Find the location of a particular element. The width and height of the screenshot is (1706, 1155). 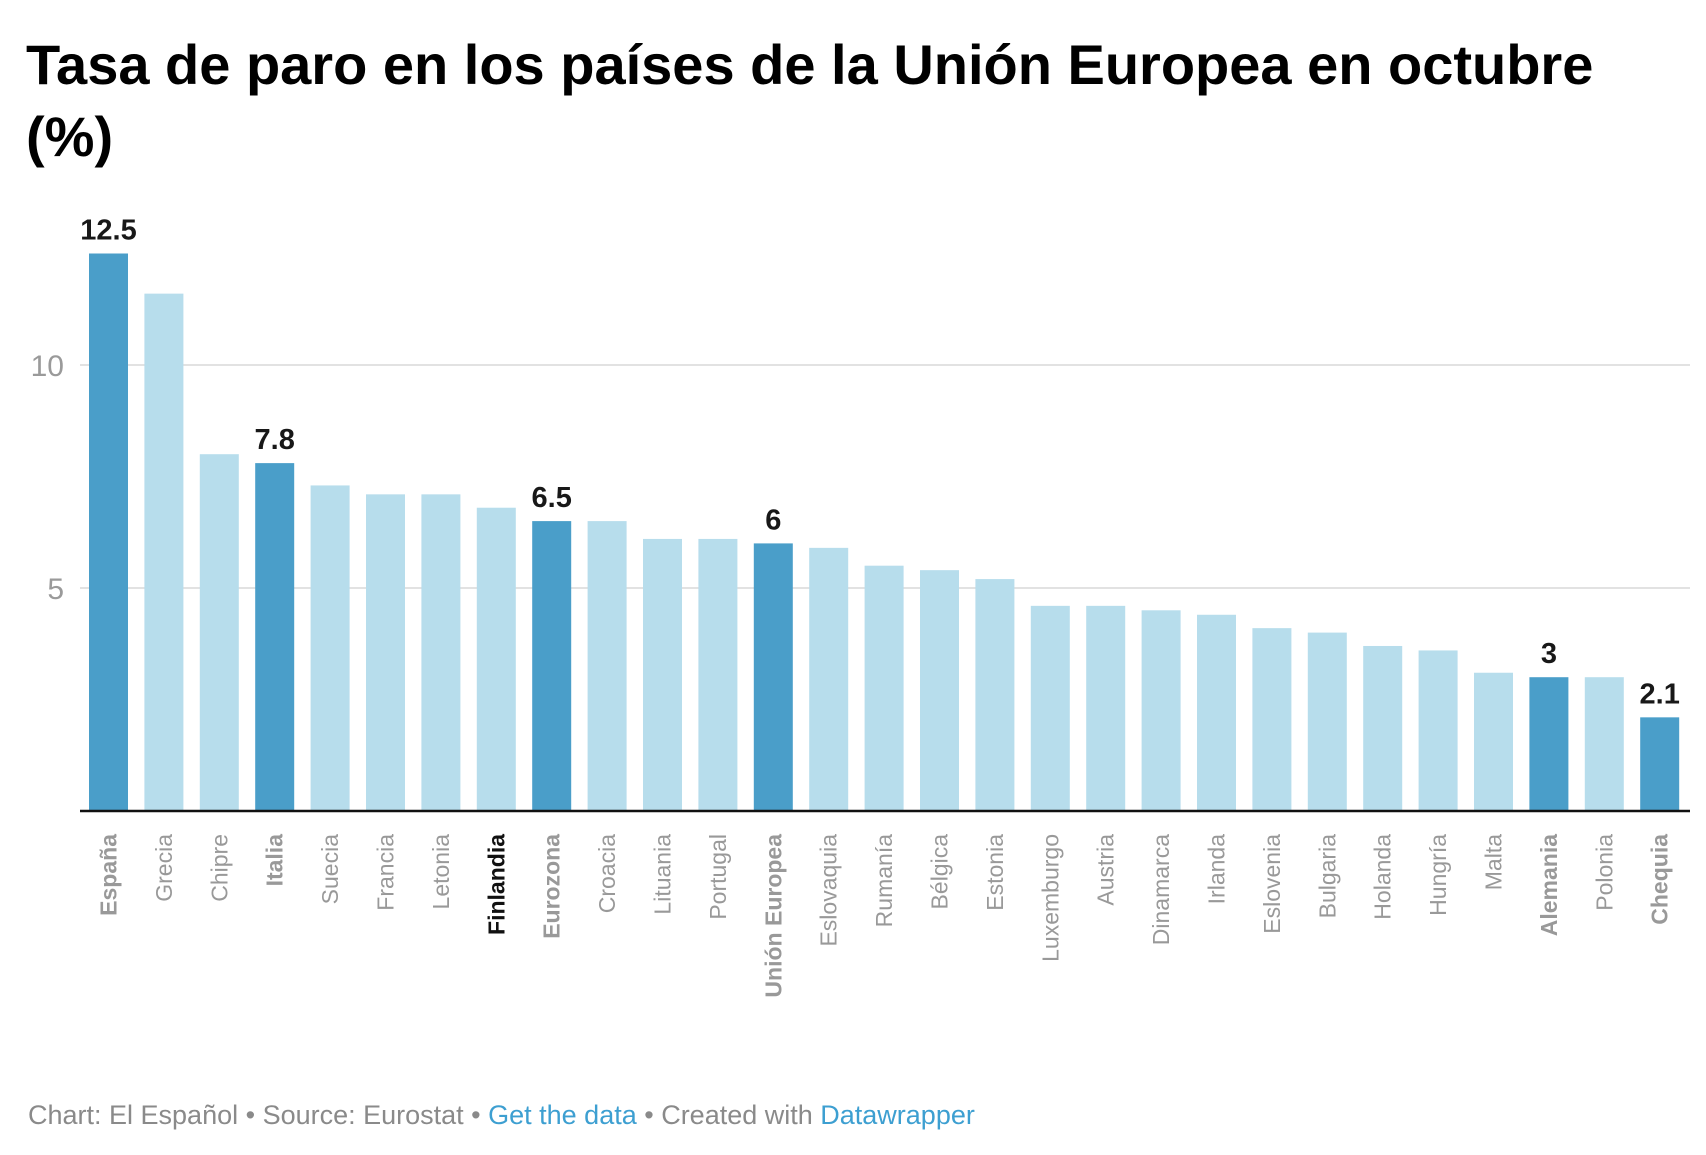

bar-lituania is located at coordinates (662, 674).